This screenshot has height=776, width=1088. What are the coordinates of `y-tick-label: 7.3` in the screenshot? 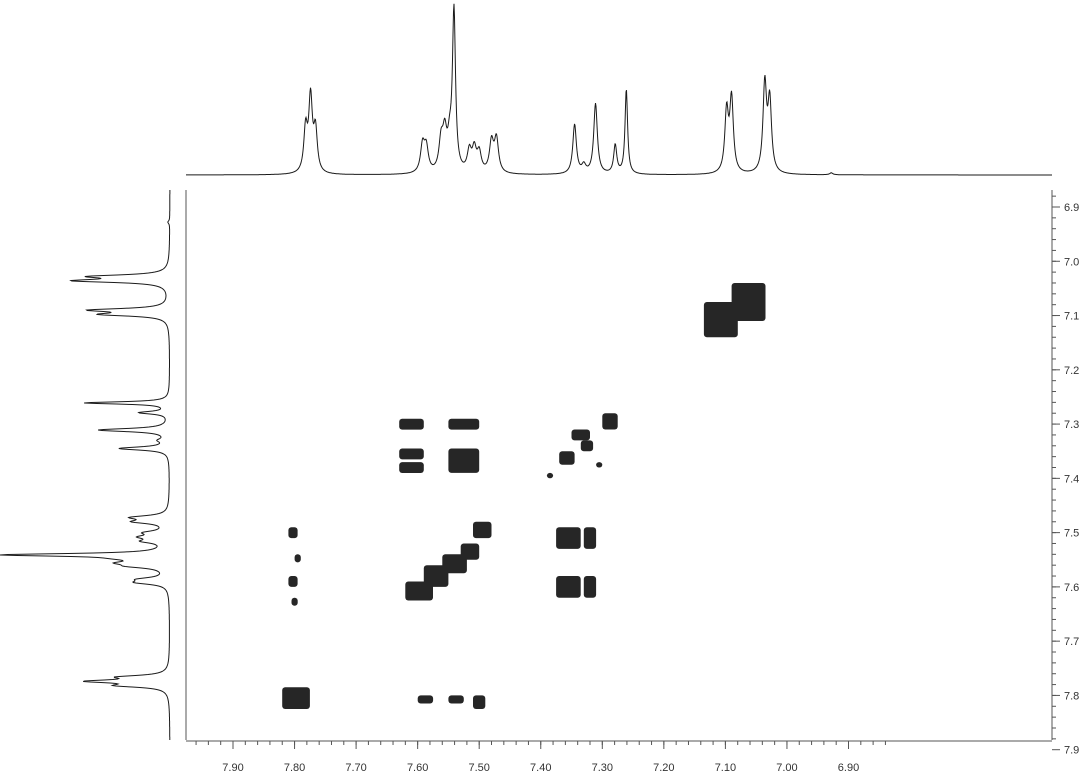 It's located at (1071, 425).